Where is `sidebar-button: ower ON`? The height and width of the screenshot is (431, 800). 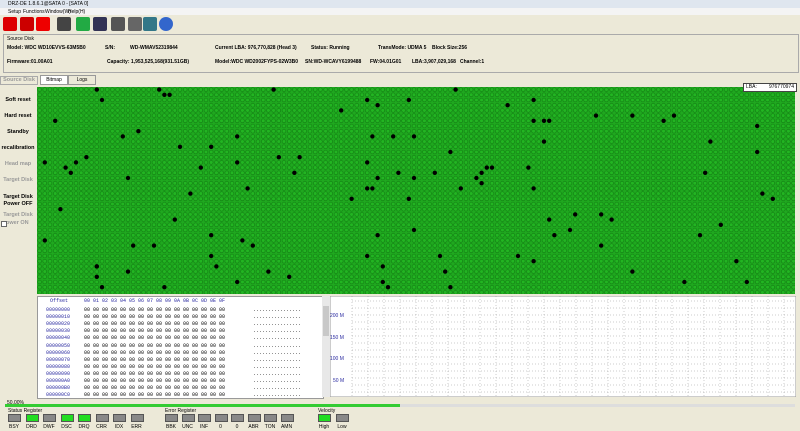
sidebar-button: ower ON is located at coordinates (17, 223).